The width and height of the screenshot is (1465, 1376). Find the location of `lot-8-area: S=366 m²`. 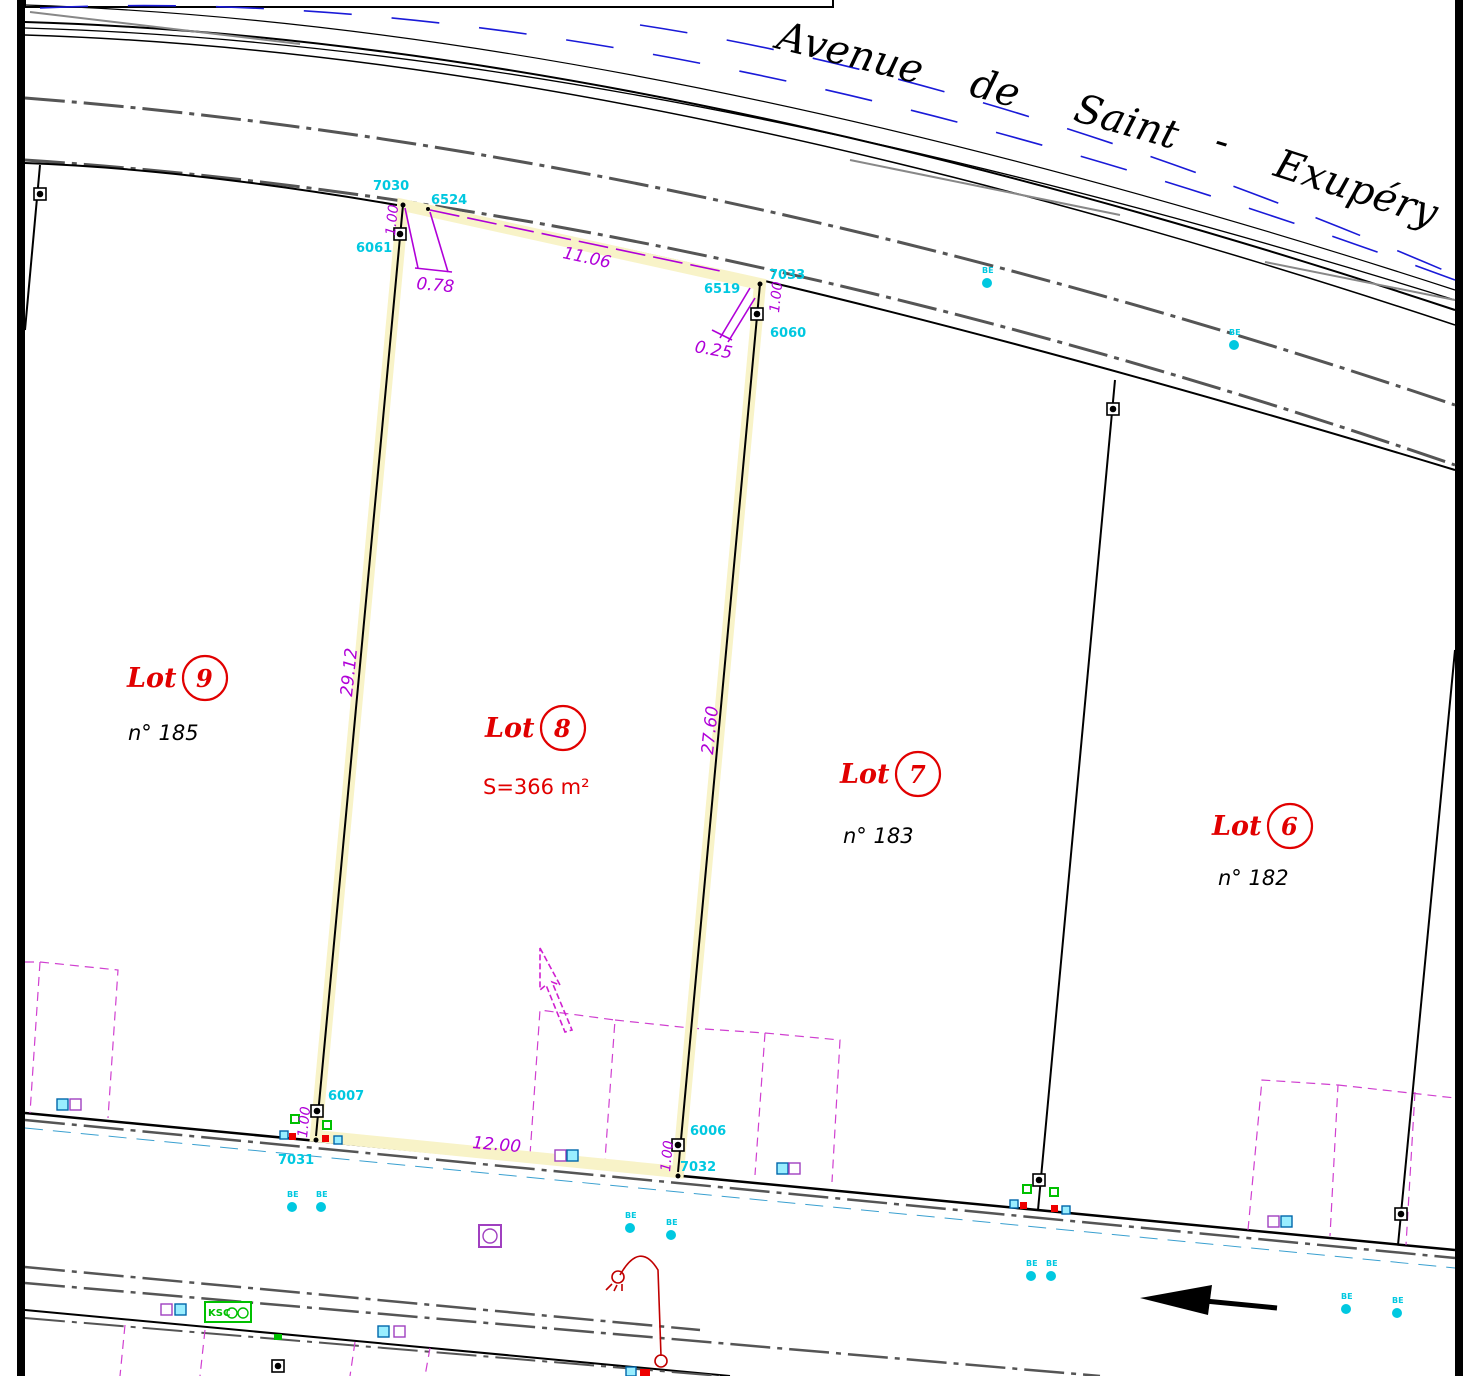

lot-8-area: S=366 m² is located at coordinates (536, 787).